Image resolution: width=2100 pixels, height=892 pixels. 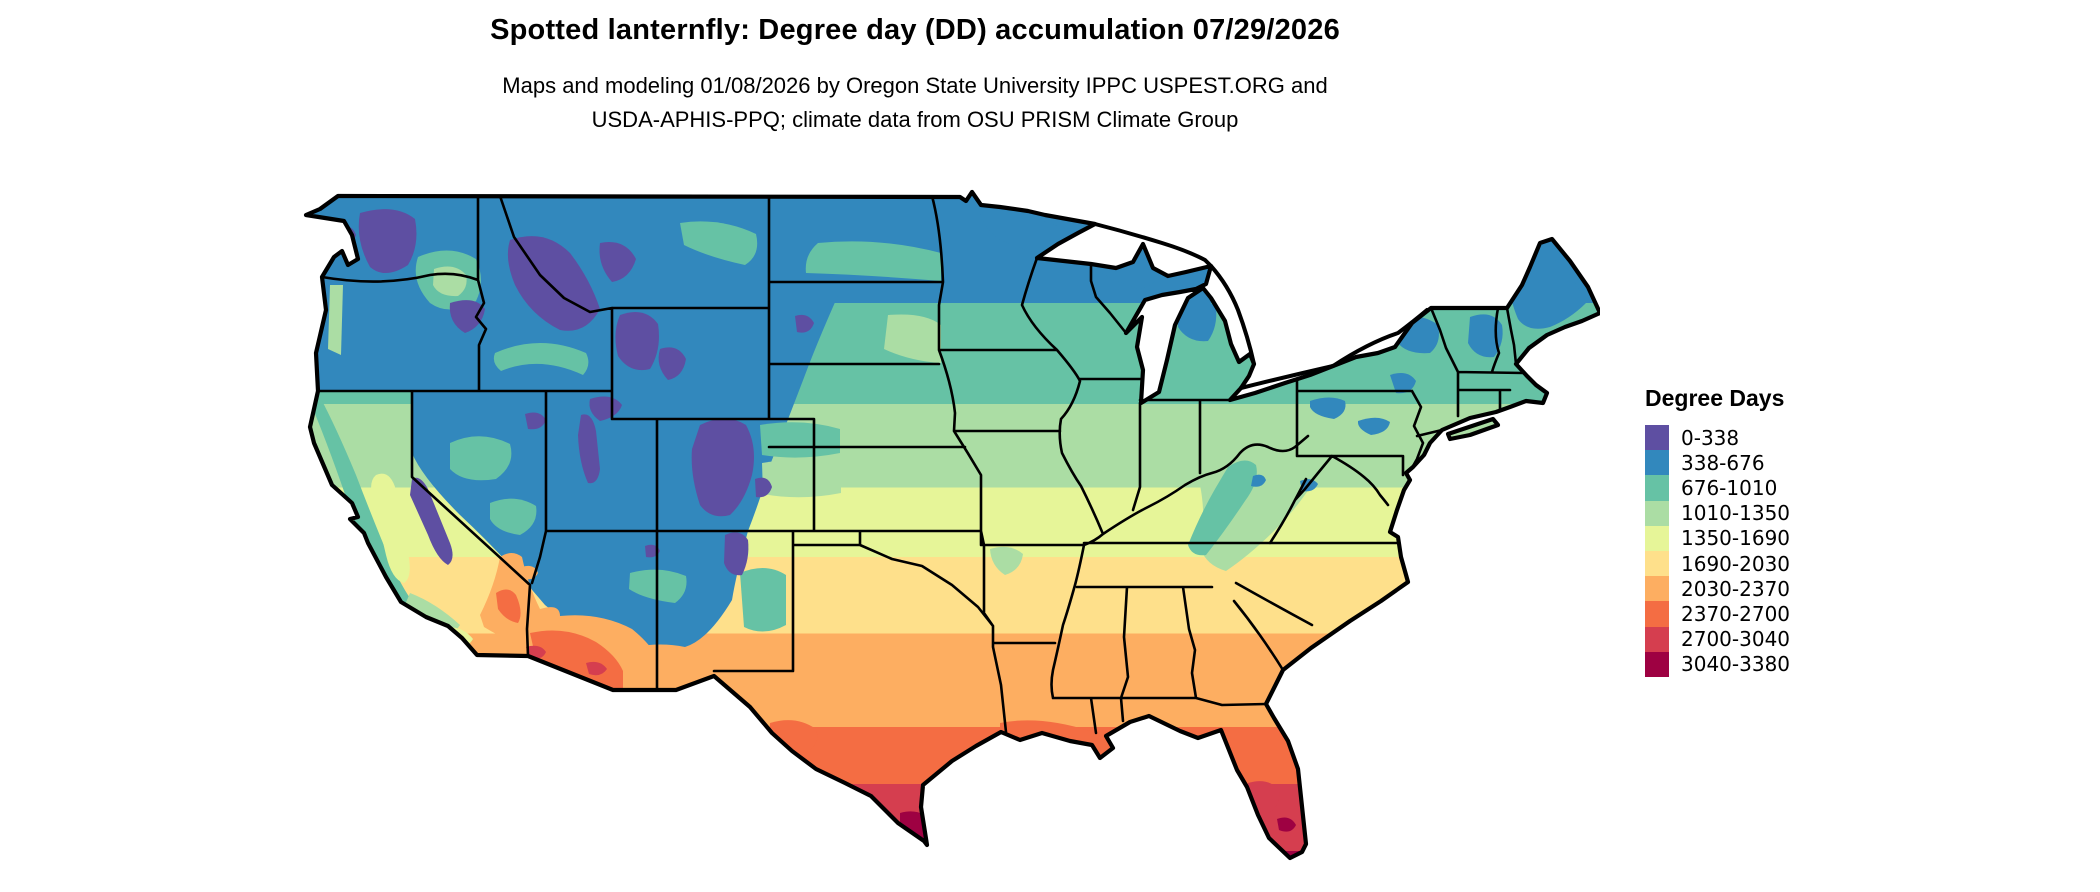 I want to click on legend-row: 1010-1350, so click(x=1718, y=513).